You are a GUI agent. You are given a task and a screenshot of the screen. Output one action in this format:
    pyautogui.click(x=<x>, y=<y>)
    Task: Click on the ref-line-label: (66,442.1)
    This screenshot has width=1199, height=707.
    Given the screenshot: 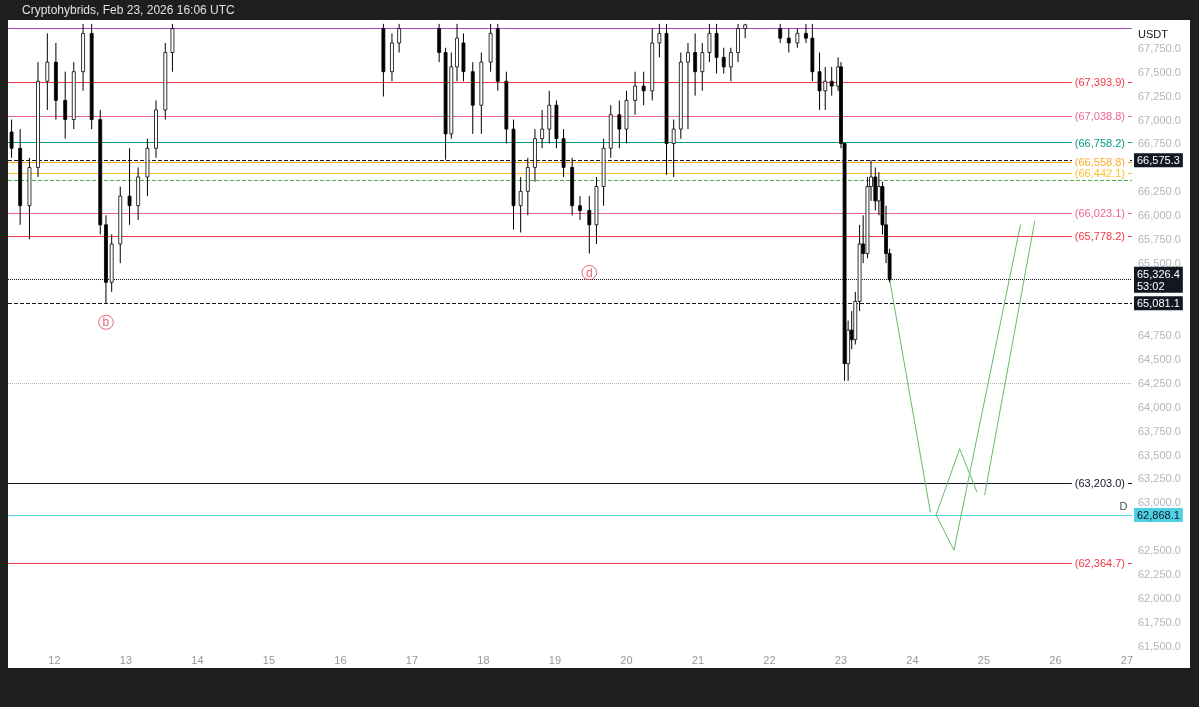 What is the action you would take?
    pyautogui.click(x=1099, y=172)
    